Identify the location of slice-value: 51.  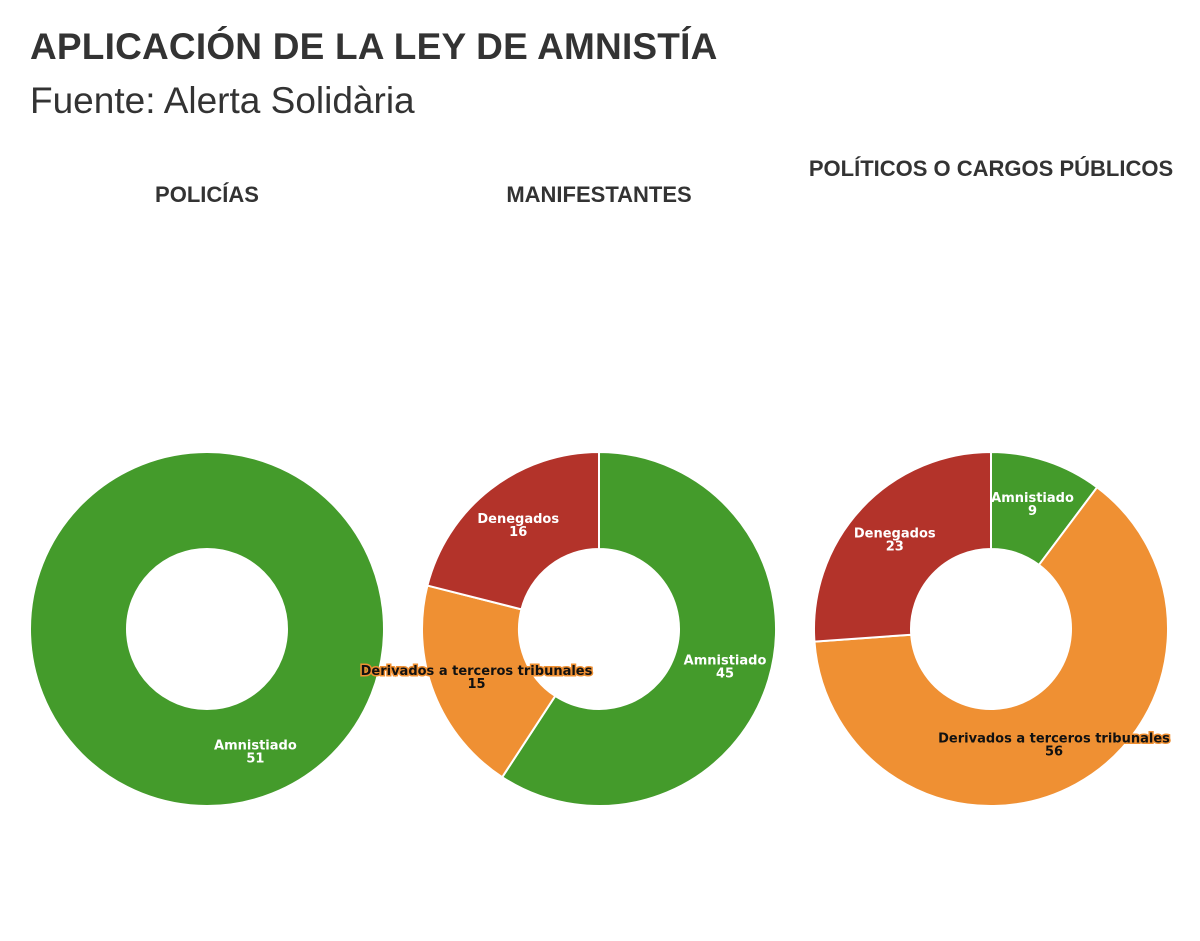
(255, 758).